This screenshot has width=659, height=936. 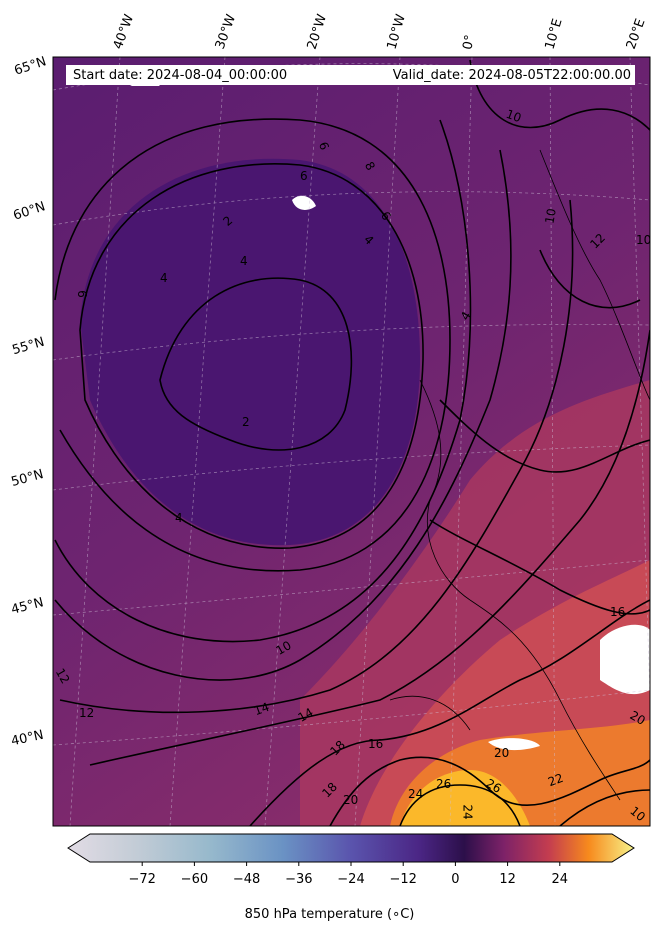 What do you see at coordinates (469, 42) in the screenshot?
I see `longitude-label: 0°` at bounding box center [469, 42].